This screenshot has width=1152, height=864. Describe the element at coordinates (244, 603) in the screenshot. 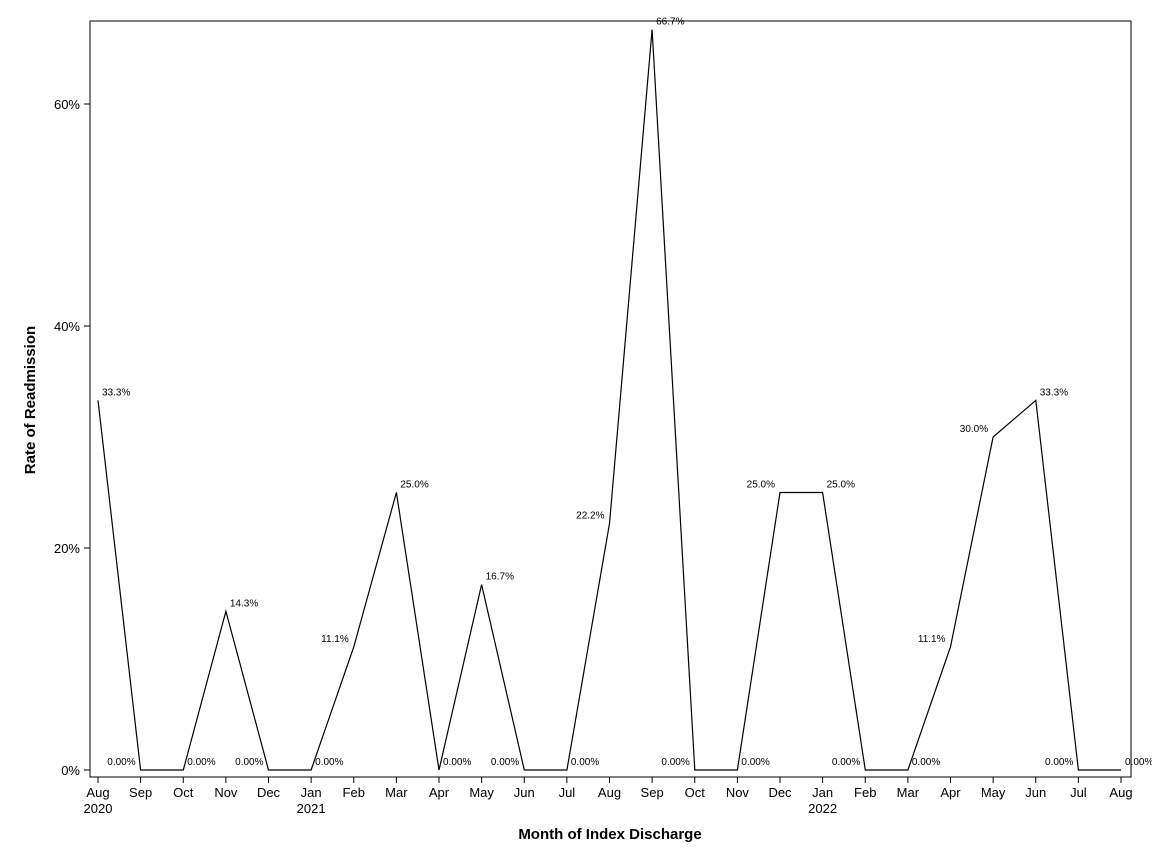

I see `data-label: 14.3%` at that location.